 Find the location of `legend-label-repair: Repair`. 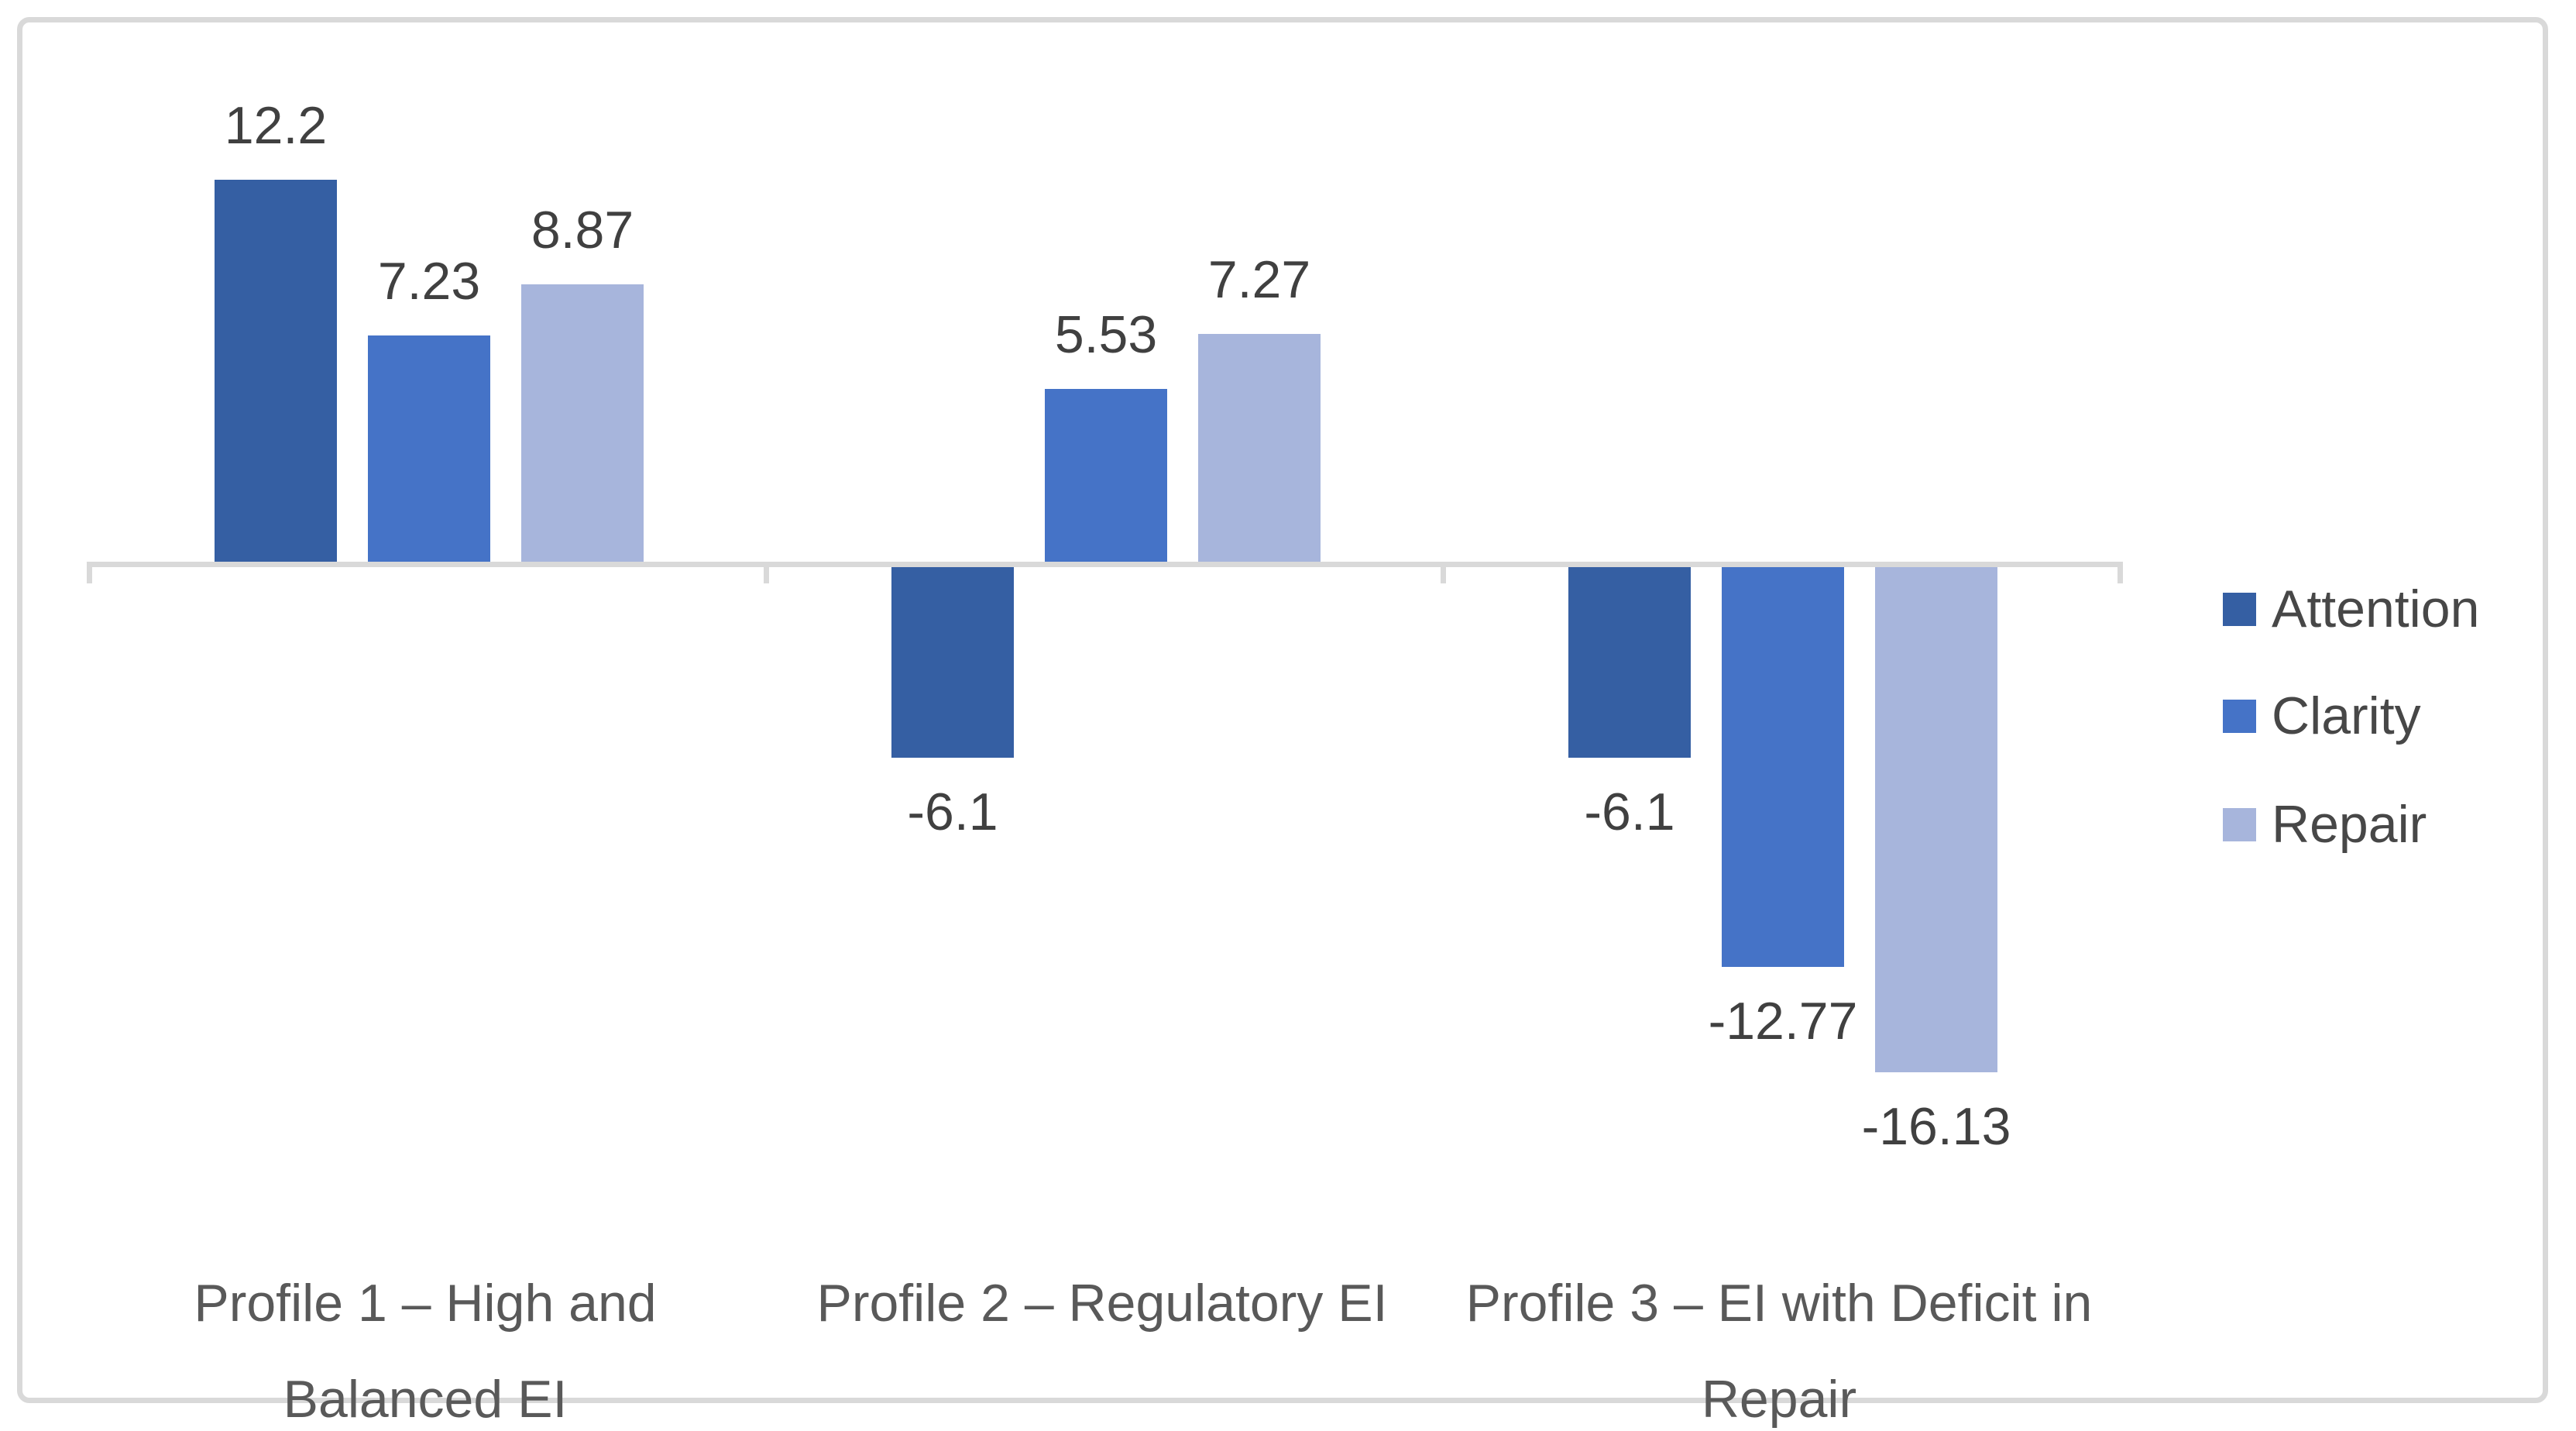

legend-label-repair: Repair is located at coordinates (2349, 824).